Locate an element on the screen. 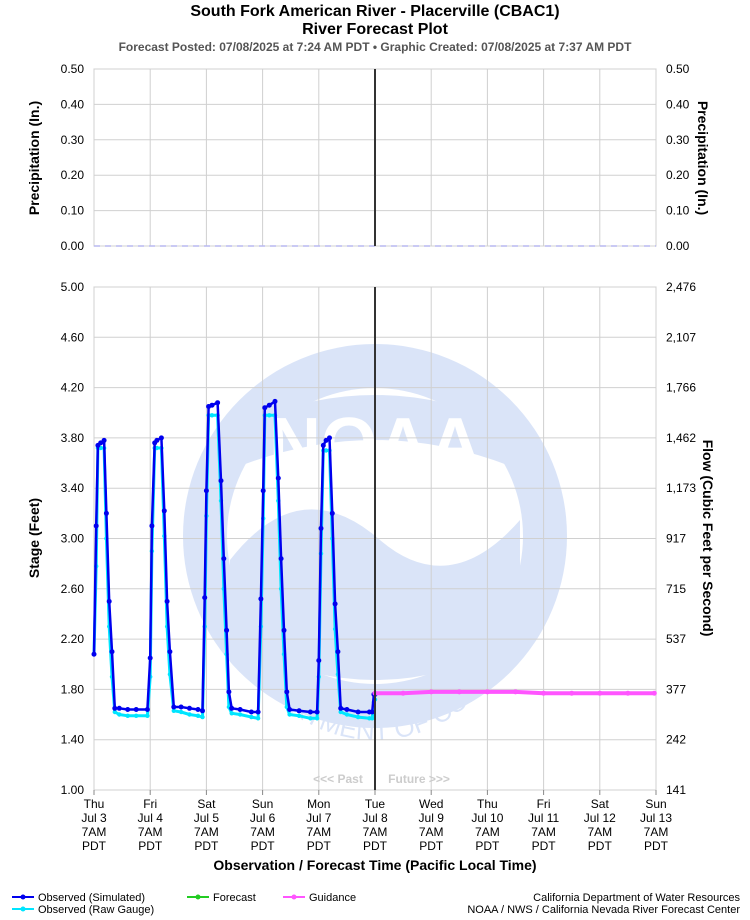  stage-ytick-label: 5.00 is located at coordinates (73, 287).